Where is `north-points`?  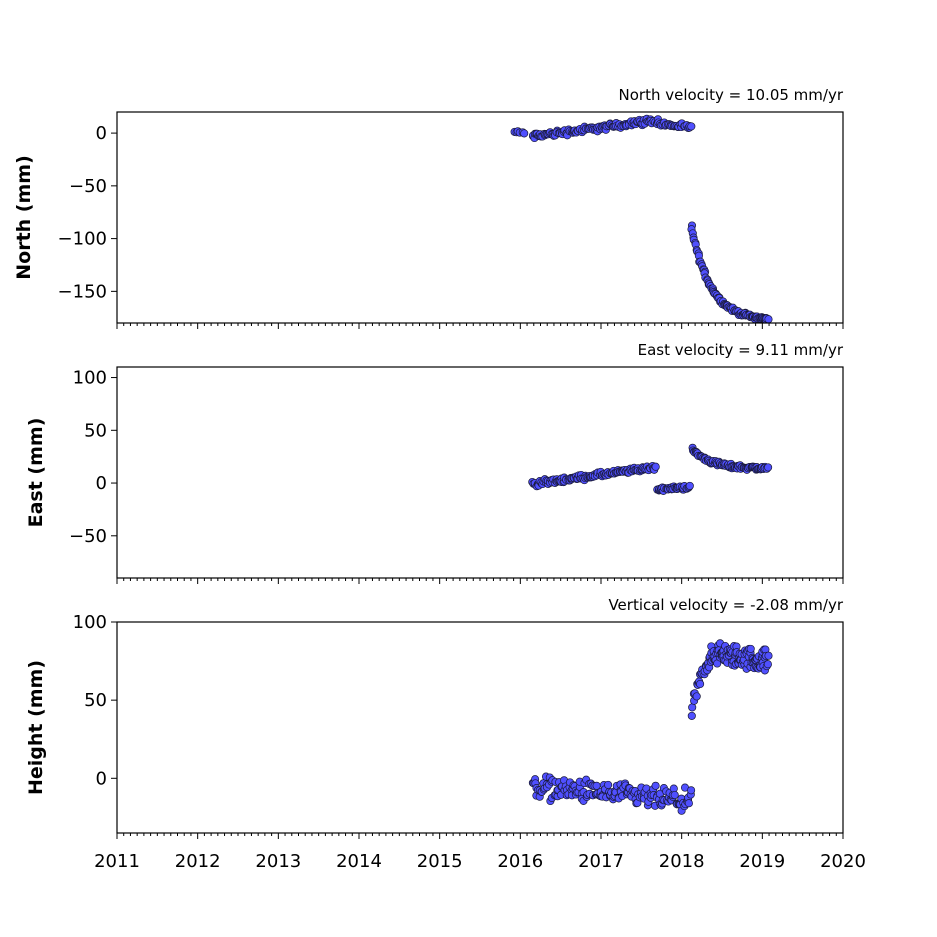 north-points is located at coordinates (641, 218).